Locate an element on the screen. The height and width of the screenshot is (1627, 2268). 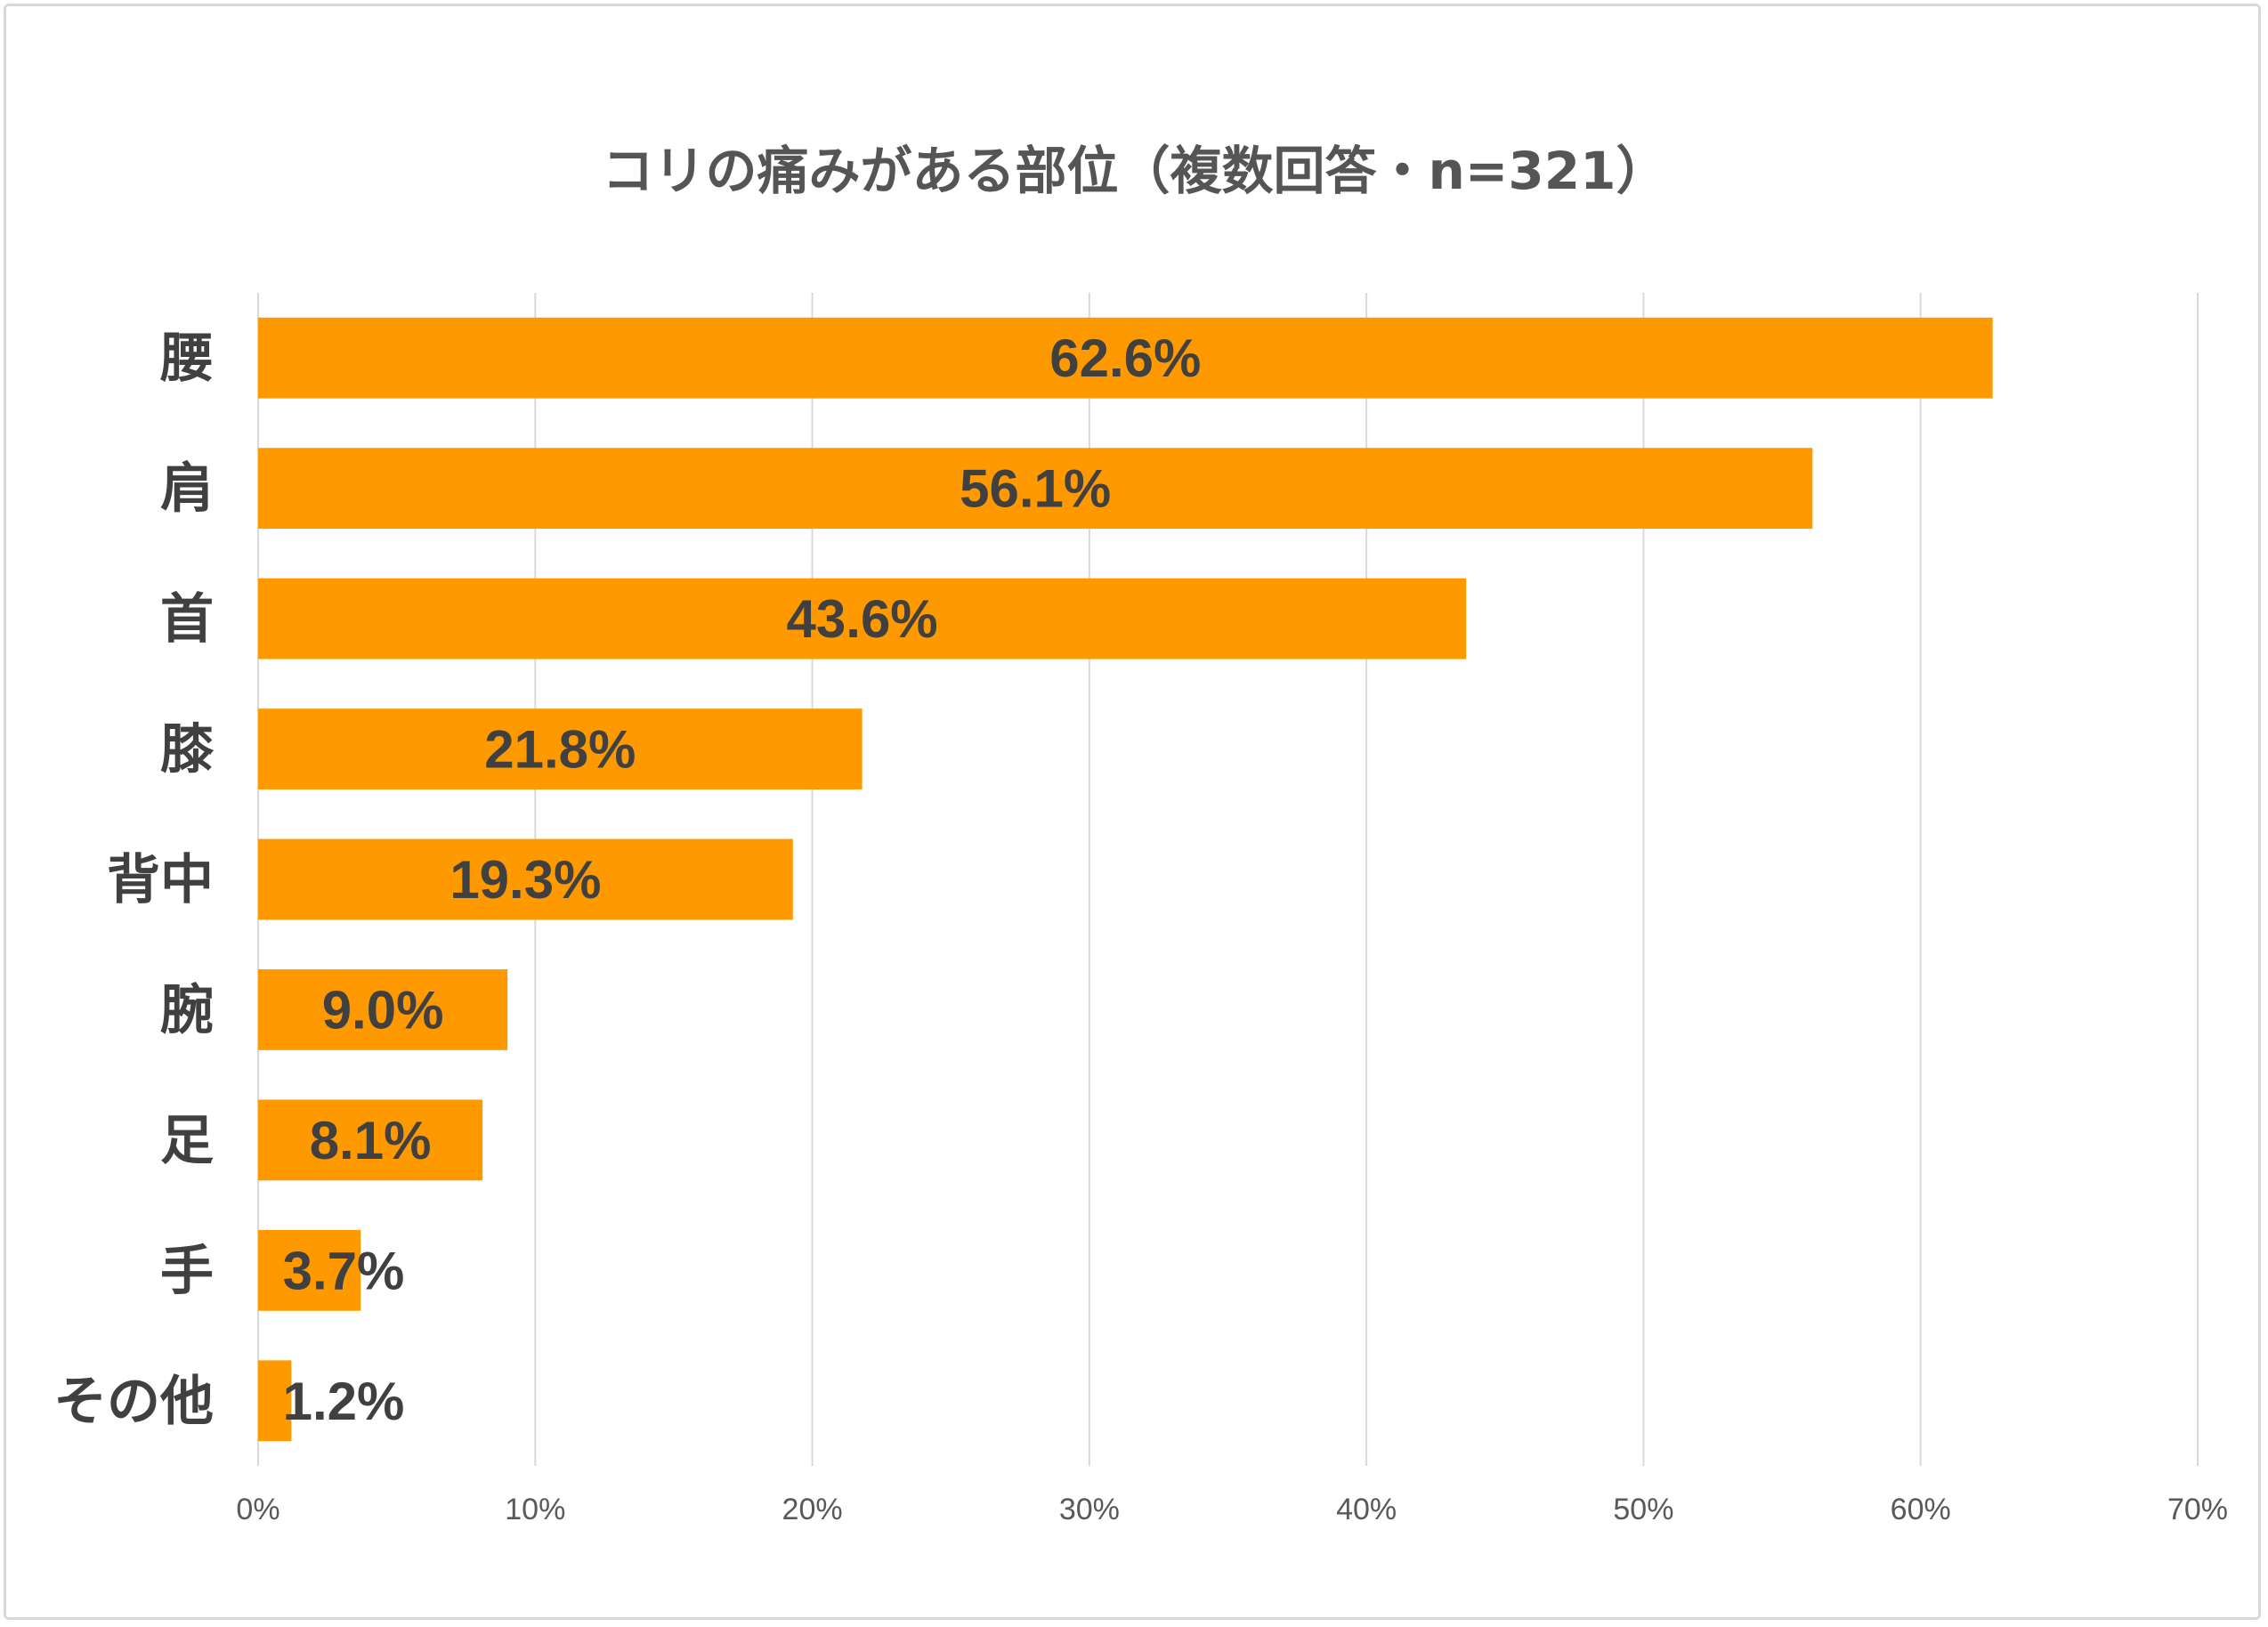
category-label: 足 is located at coordinates (187, 1141).